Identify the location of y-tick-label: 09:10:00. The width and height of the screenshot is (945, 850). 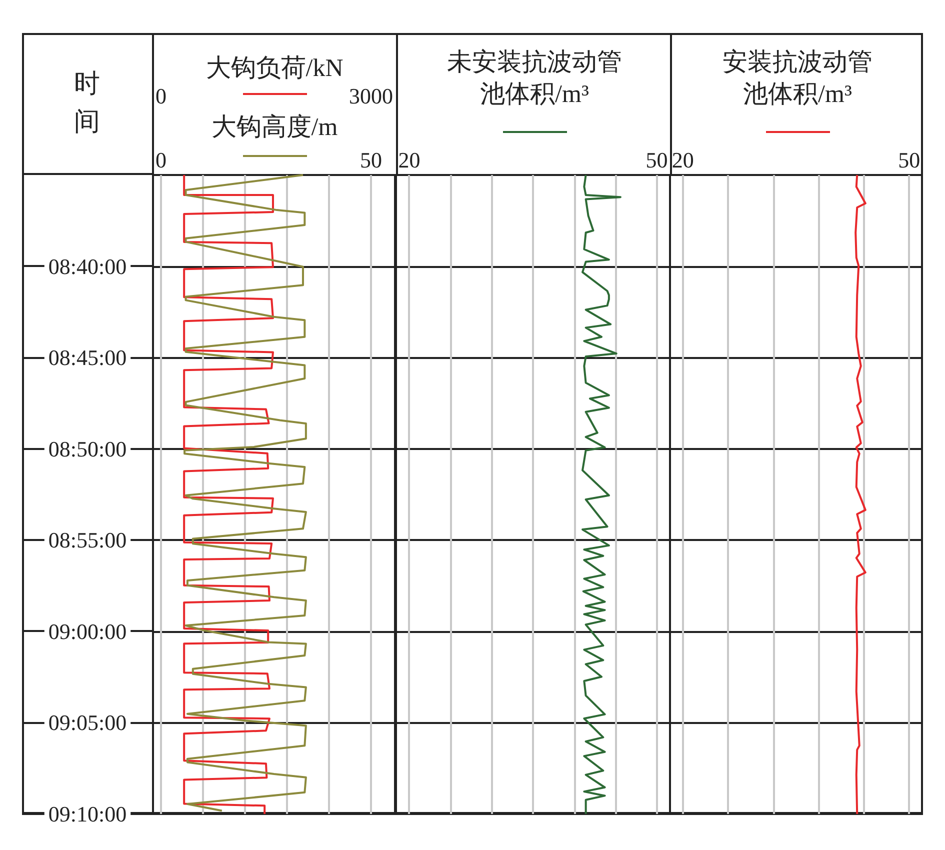
(87, 814).